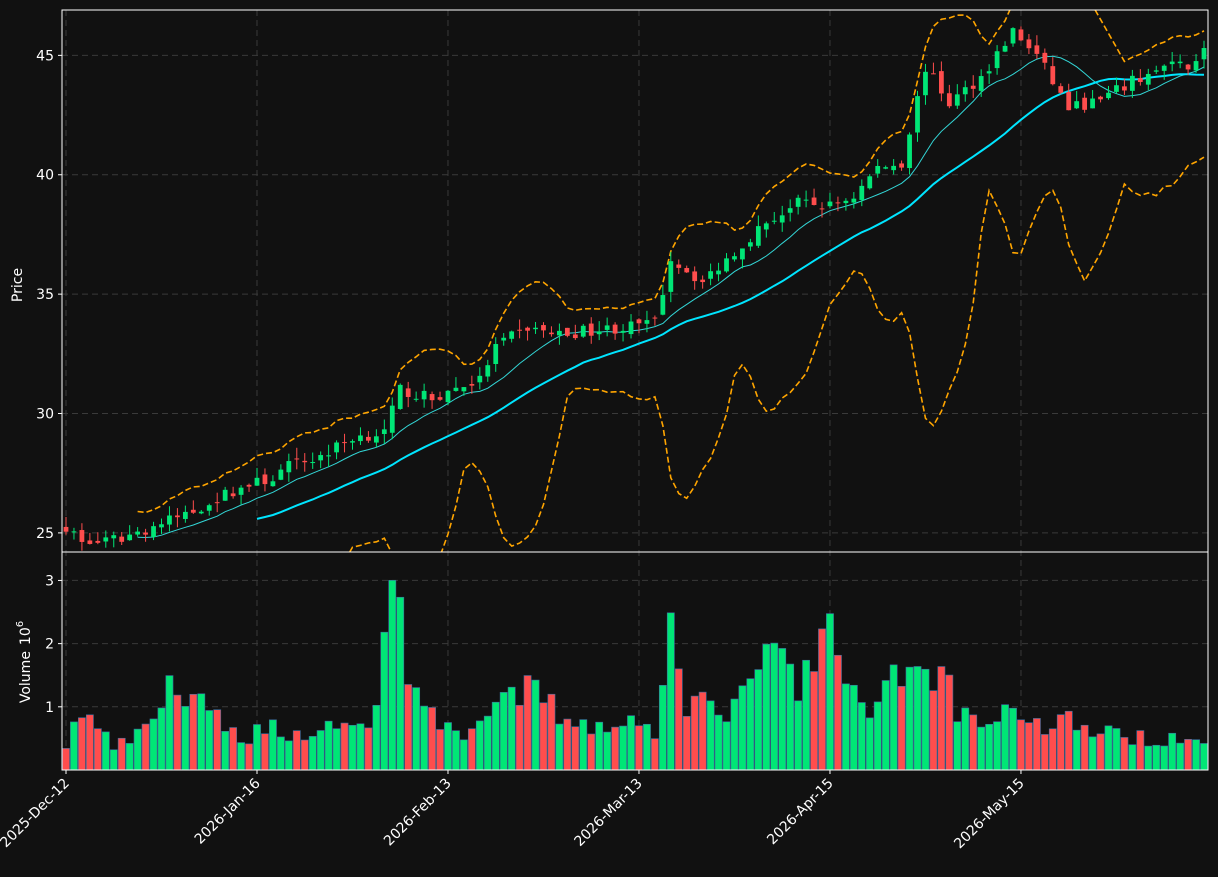 The image size is (1218, 877). I want to click on volume-tick-label: 3, so click(49, 581).